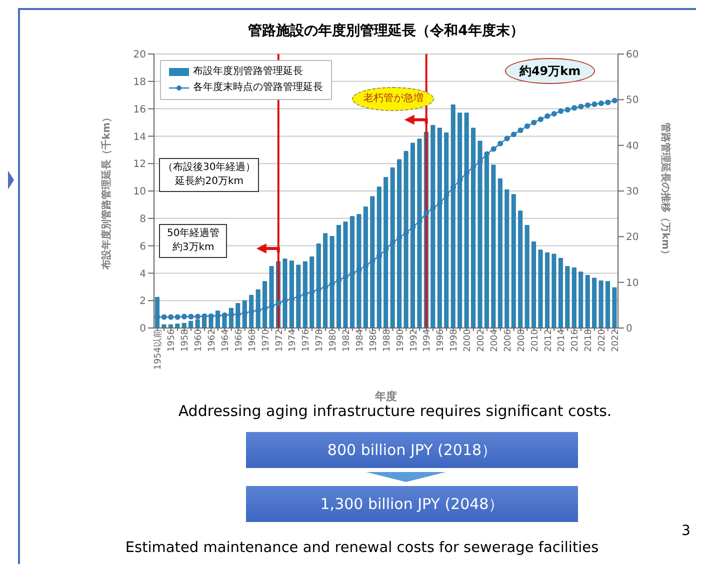 Image resolution: width=704 pixels, height=572 pixels. I want to click on annotation: 老朽管が急増, so click(393, 98).